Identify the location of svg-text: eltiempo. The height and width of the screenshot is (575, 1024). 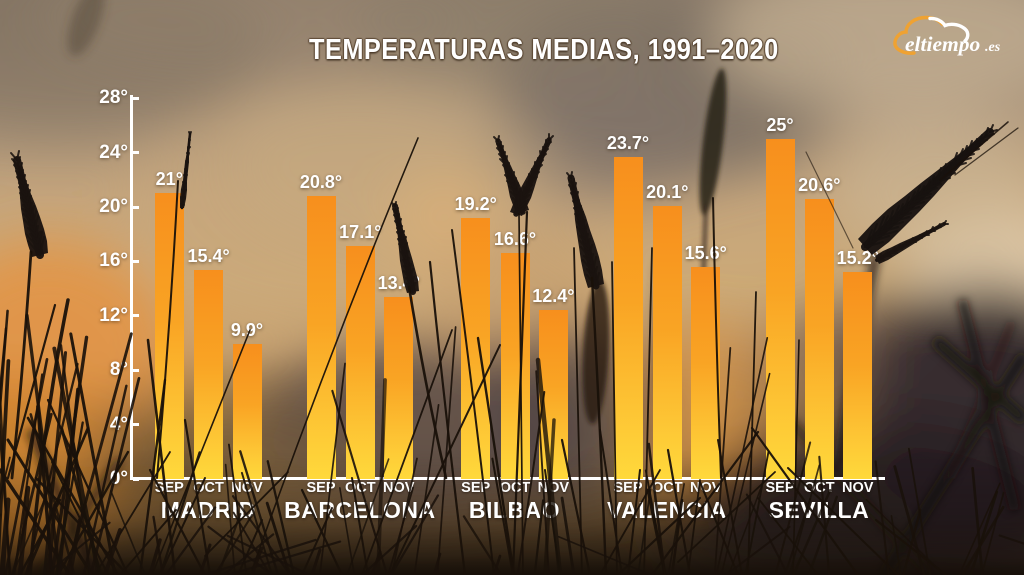
(942, 44).